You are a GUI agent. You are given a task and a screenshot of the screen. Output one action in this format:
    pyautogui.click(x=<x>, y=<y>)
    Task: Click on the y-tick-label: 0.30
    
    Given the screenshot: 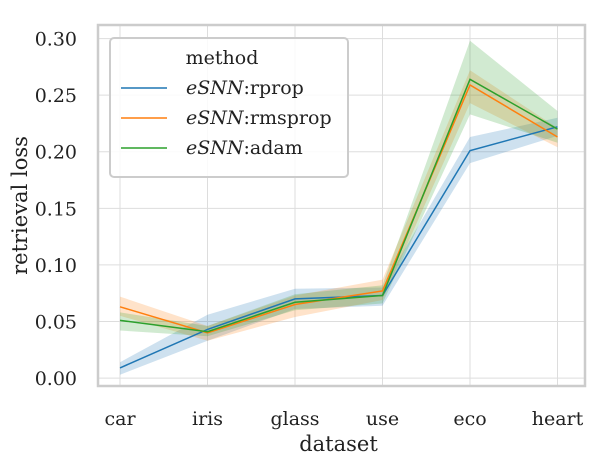 What is the action you would take?
    pyautogui.click(x=56, y=40)
    